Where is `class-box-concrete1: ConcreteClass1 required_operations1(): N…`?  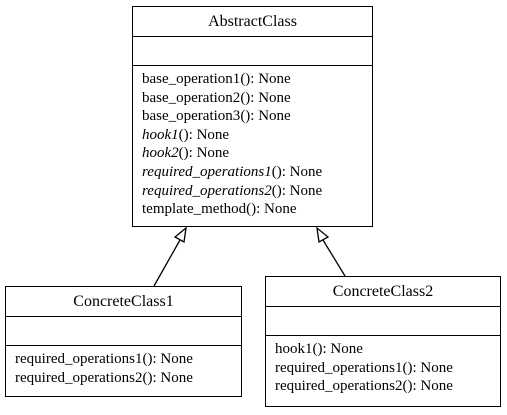 class-box-concrete1: ConcreteClass1 required_operations1(): N… is located at coordinates (123, 341).